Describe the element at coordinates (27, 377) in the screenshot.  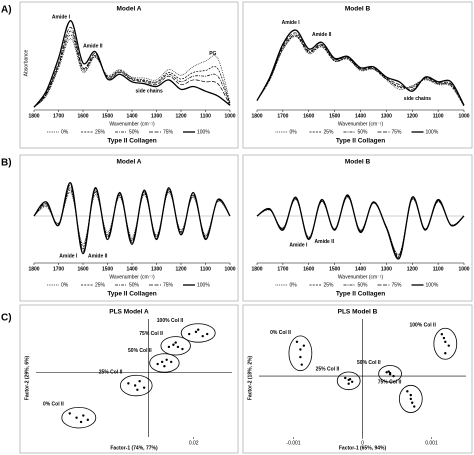
I see `y-axis-label: Factor-2 (29%, 6%)` at that location.